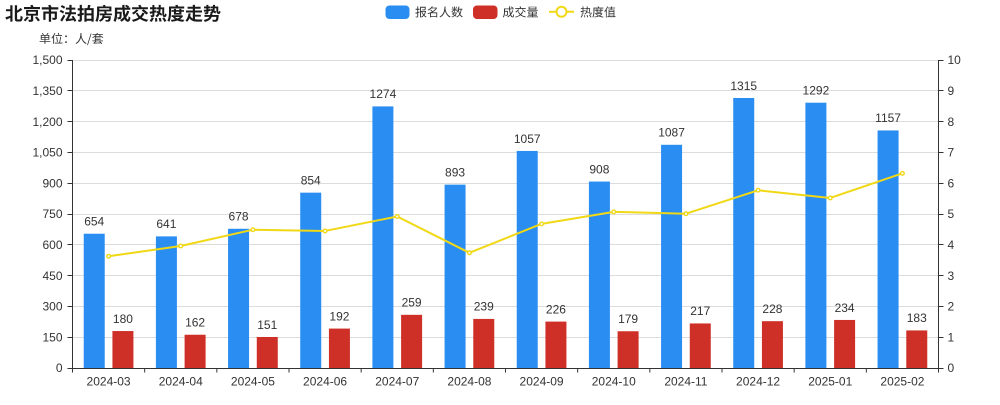 This screenshot has width=1000, height=405. Describe the element at coordinates (47, 153) in the screenshot. I see `svg-text: 1,050` at that location.